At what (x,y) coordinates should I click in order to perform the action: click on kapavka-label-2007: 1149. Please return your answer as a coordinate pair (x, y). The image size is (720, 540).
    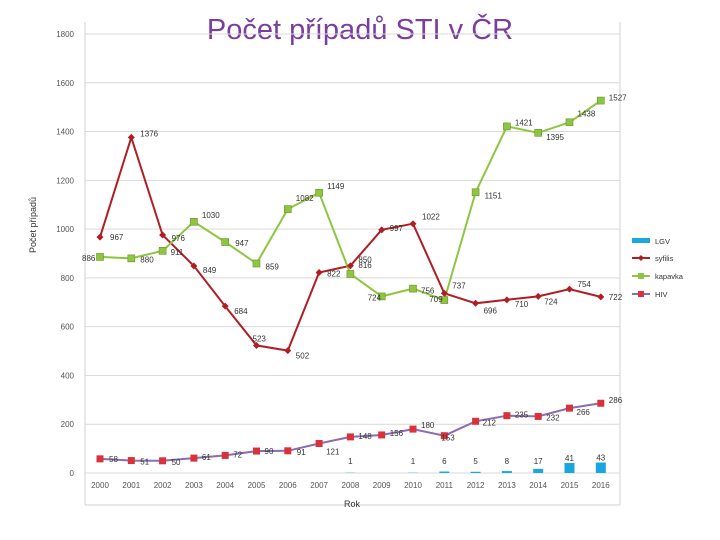
    Looking at the image, I should click on (336, 186).